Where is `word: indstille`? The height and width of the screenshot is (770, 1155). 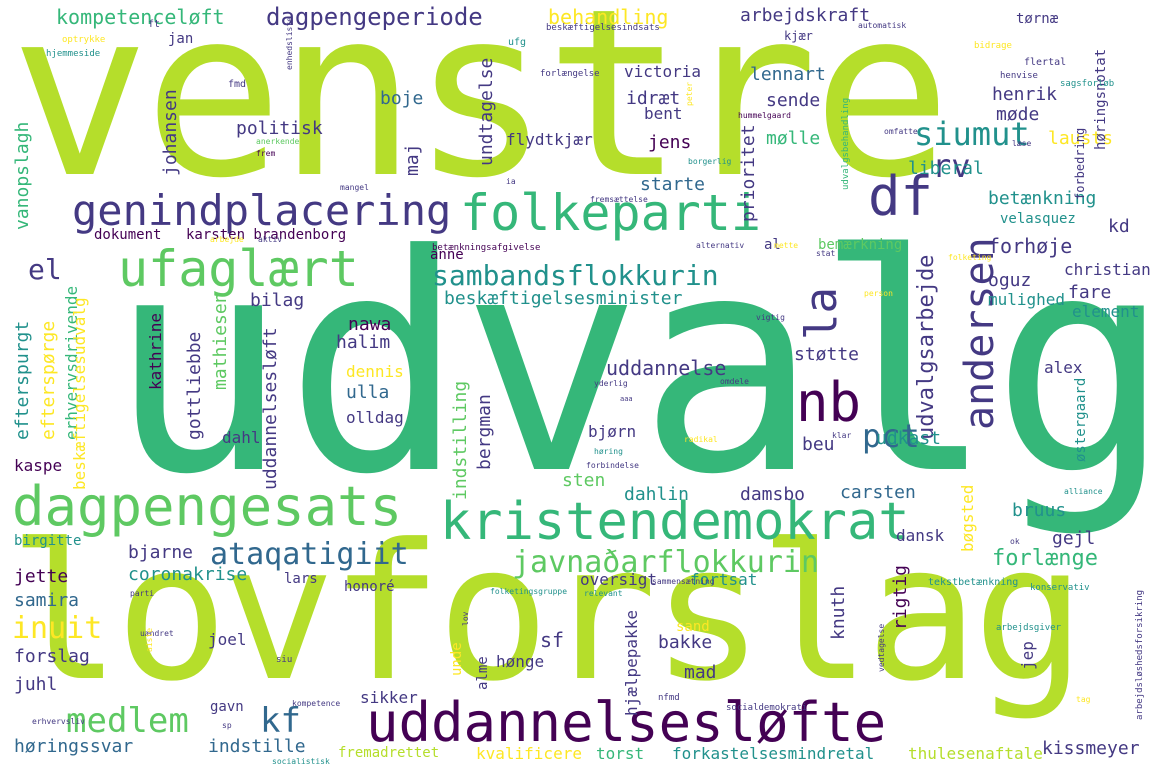 word: indstille is located at coordinates (257, 746).